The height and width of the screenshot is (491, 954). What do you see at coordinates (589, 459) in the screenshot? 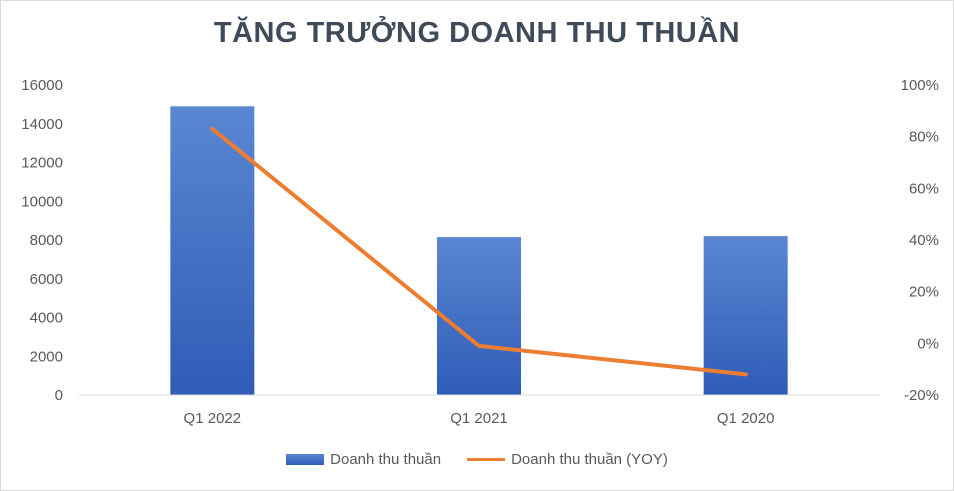
I see `legend-label-yoy: Doanh thu thuần (YOY)` at bounding box center [589, 459].